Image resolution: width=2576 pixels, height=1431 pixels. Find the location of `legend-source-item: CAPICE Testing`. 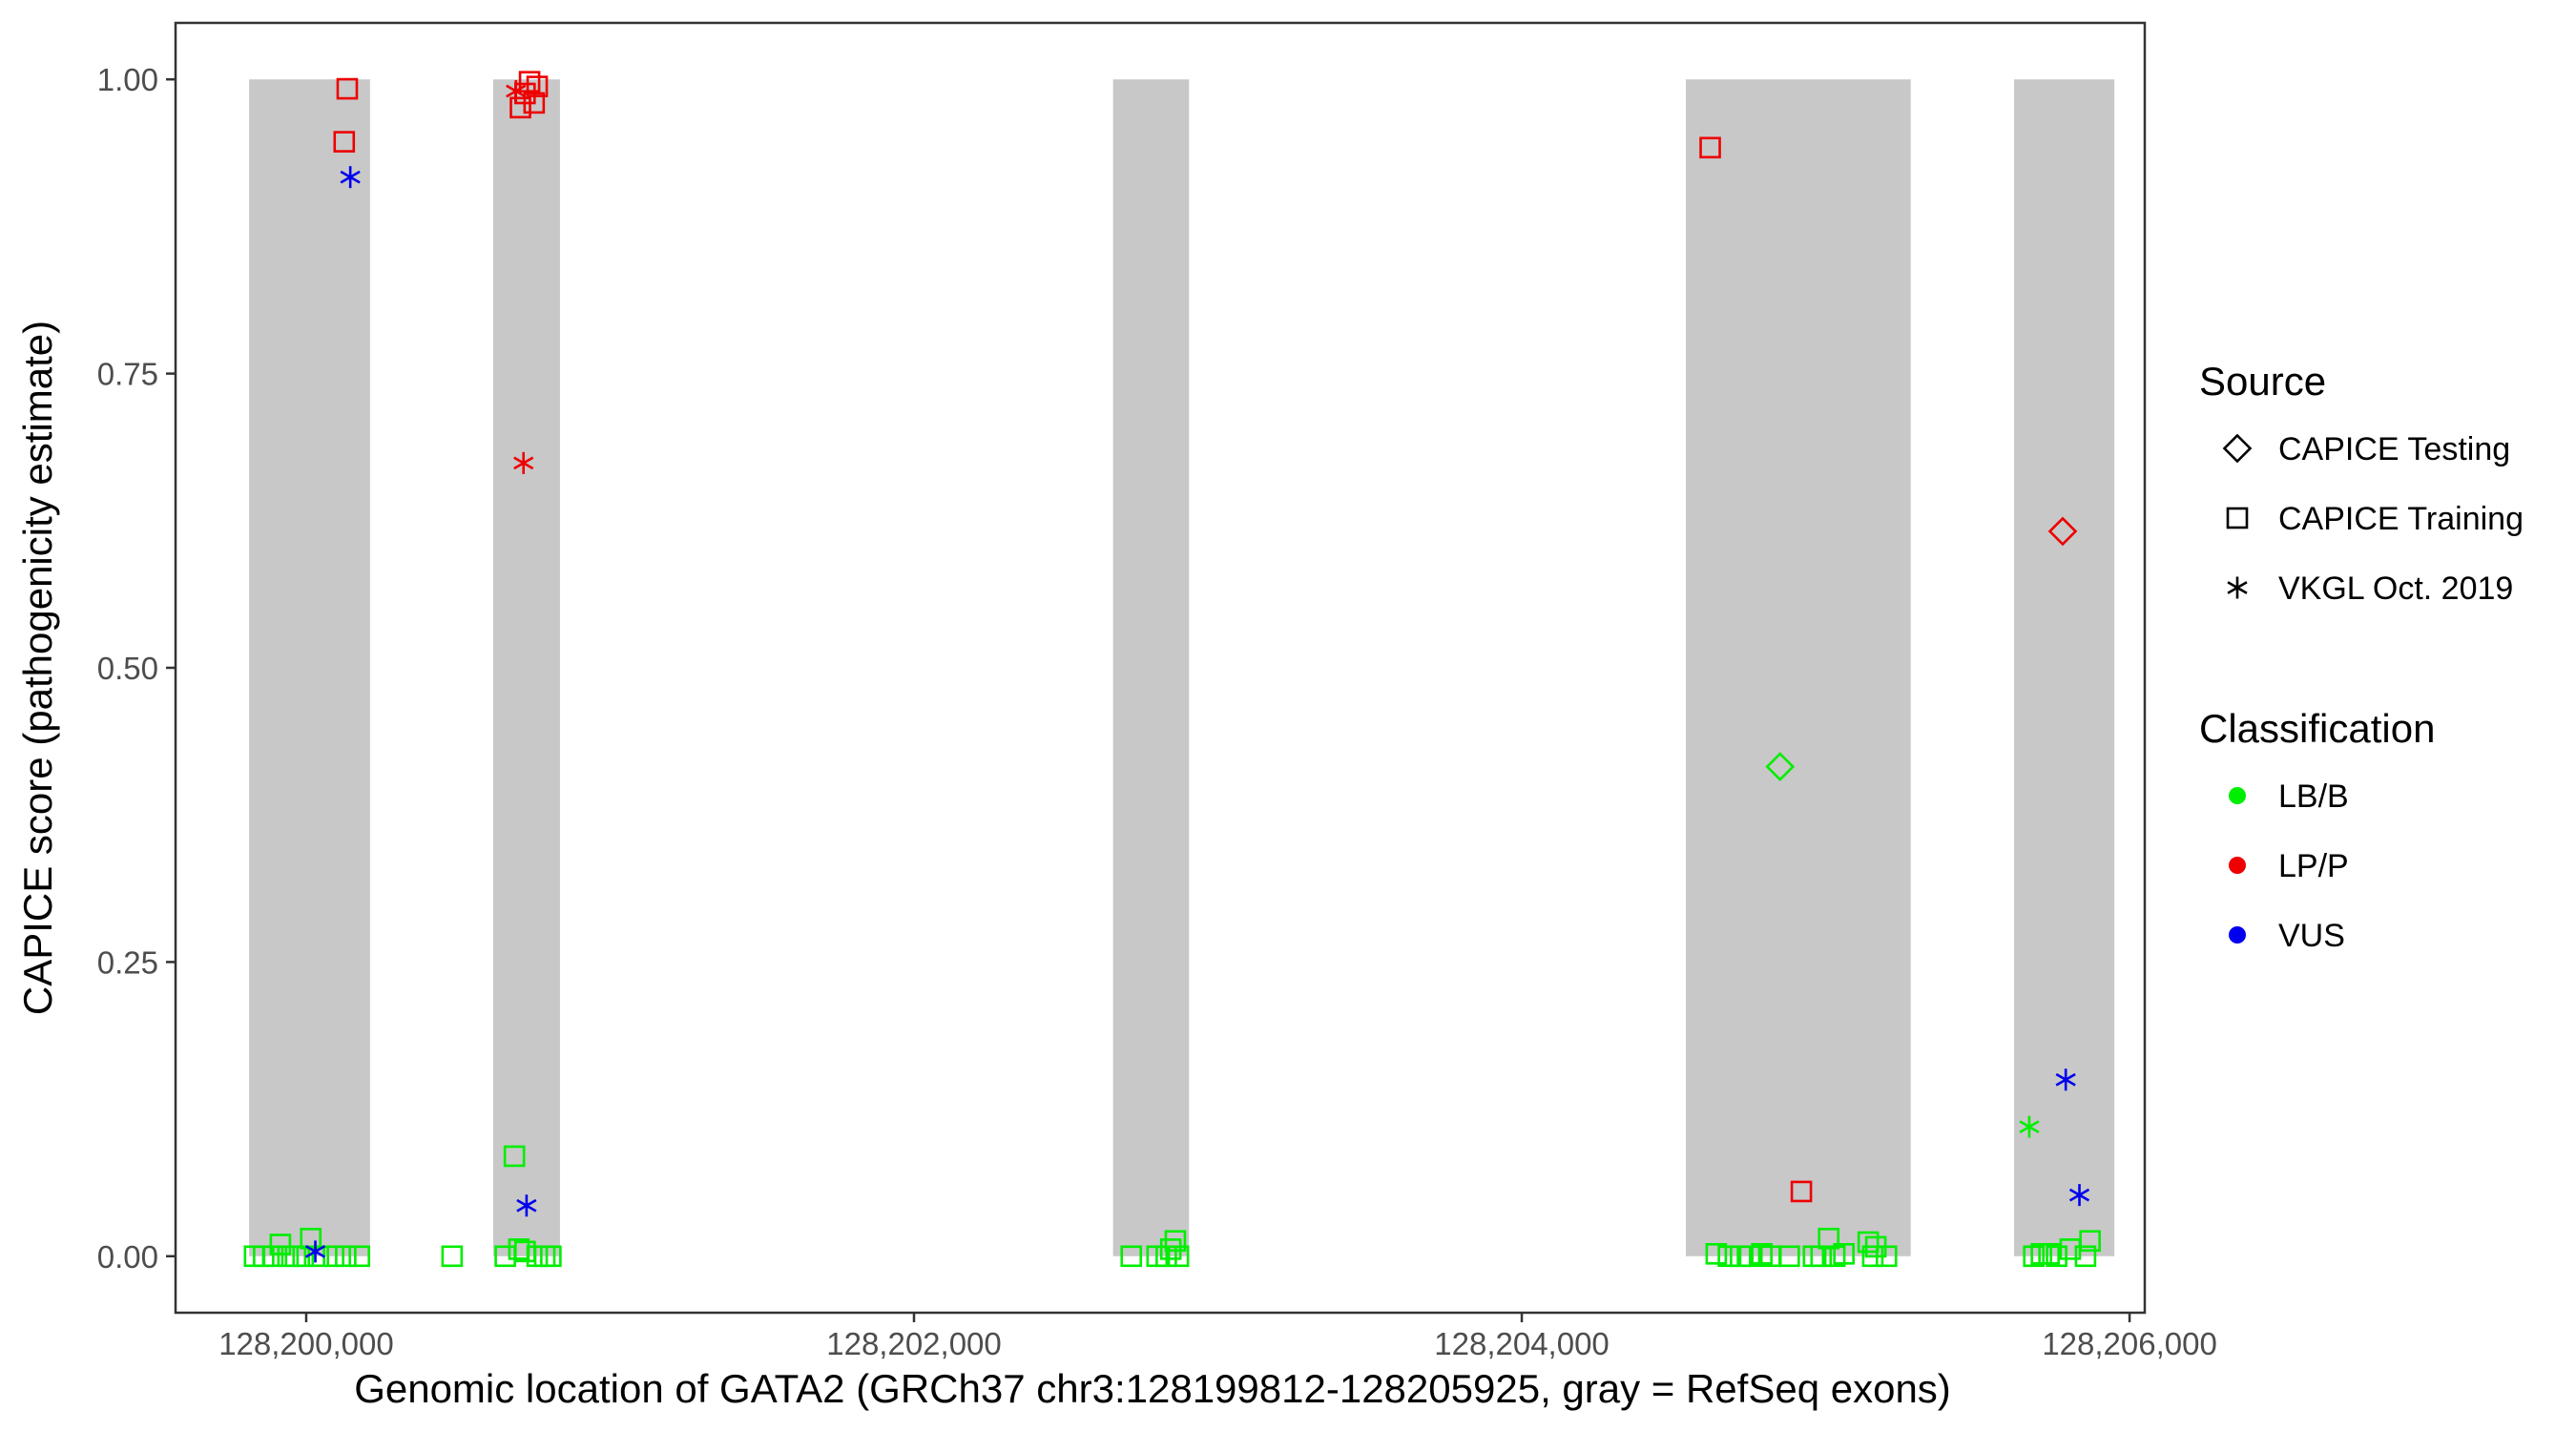

legend-source-item: CAPICE Testing is located at coordinates (2366, 449).